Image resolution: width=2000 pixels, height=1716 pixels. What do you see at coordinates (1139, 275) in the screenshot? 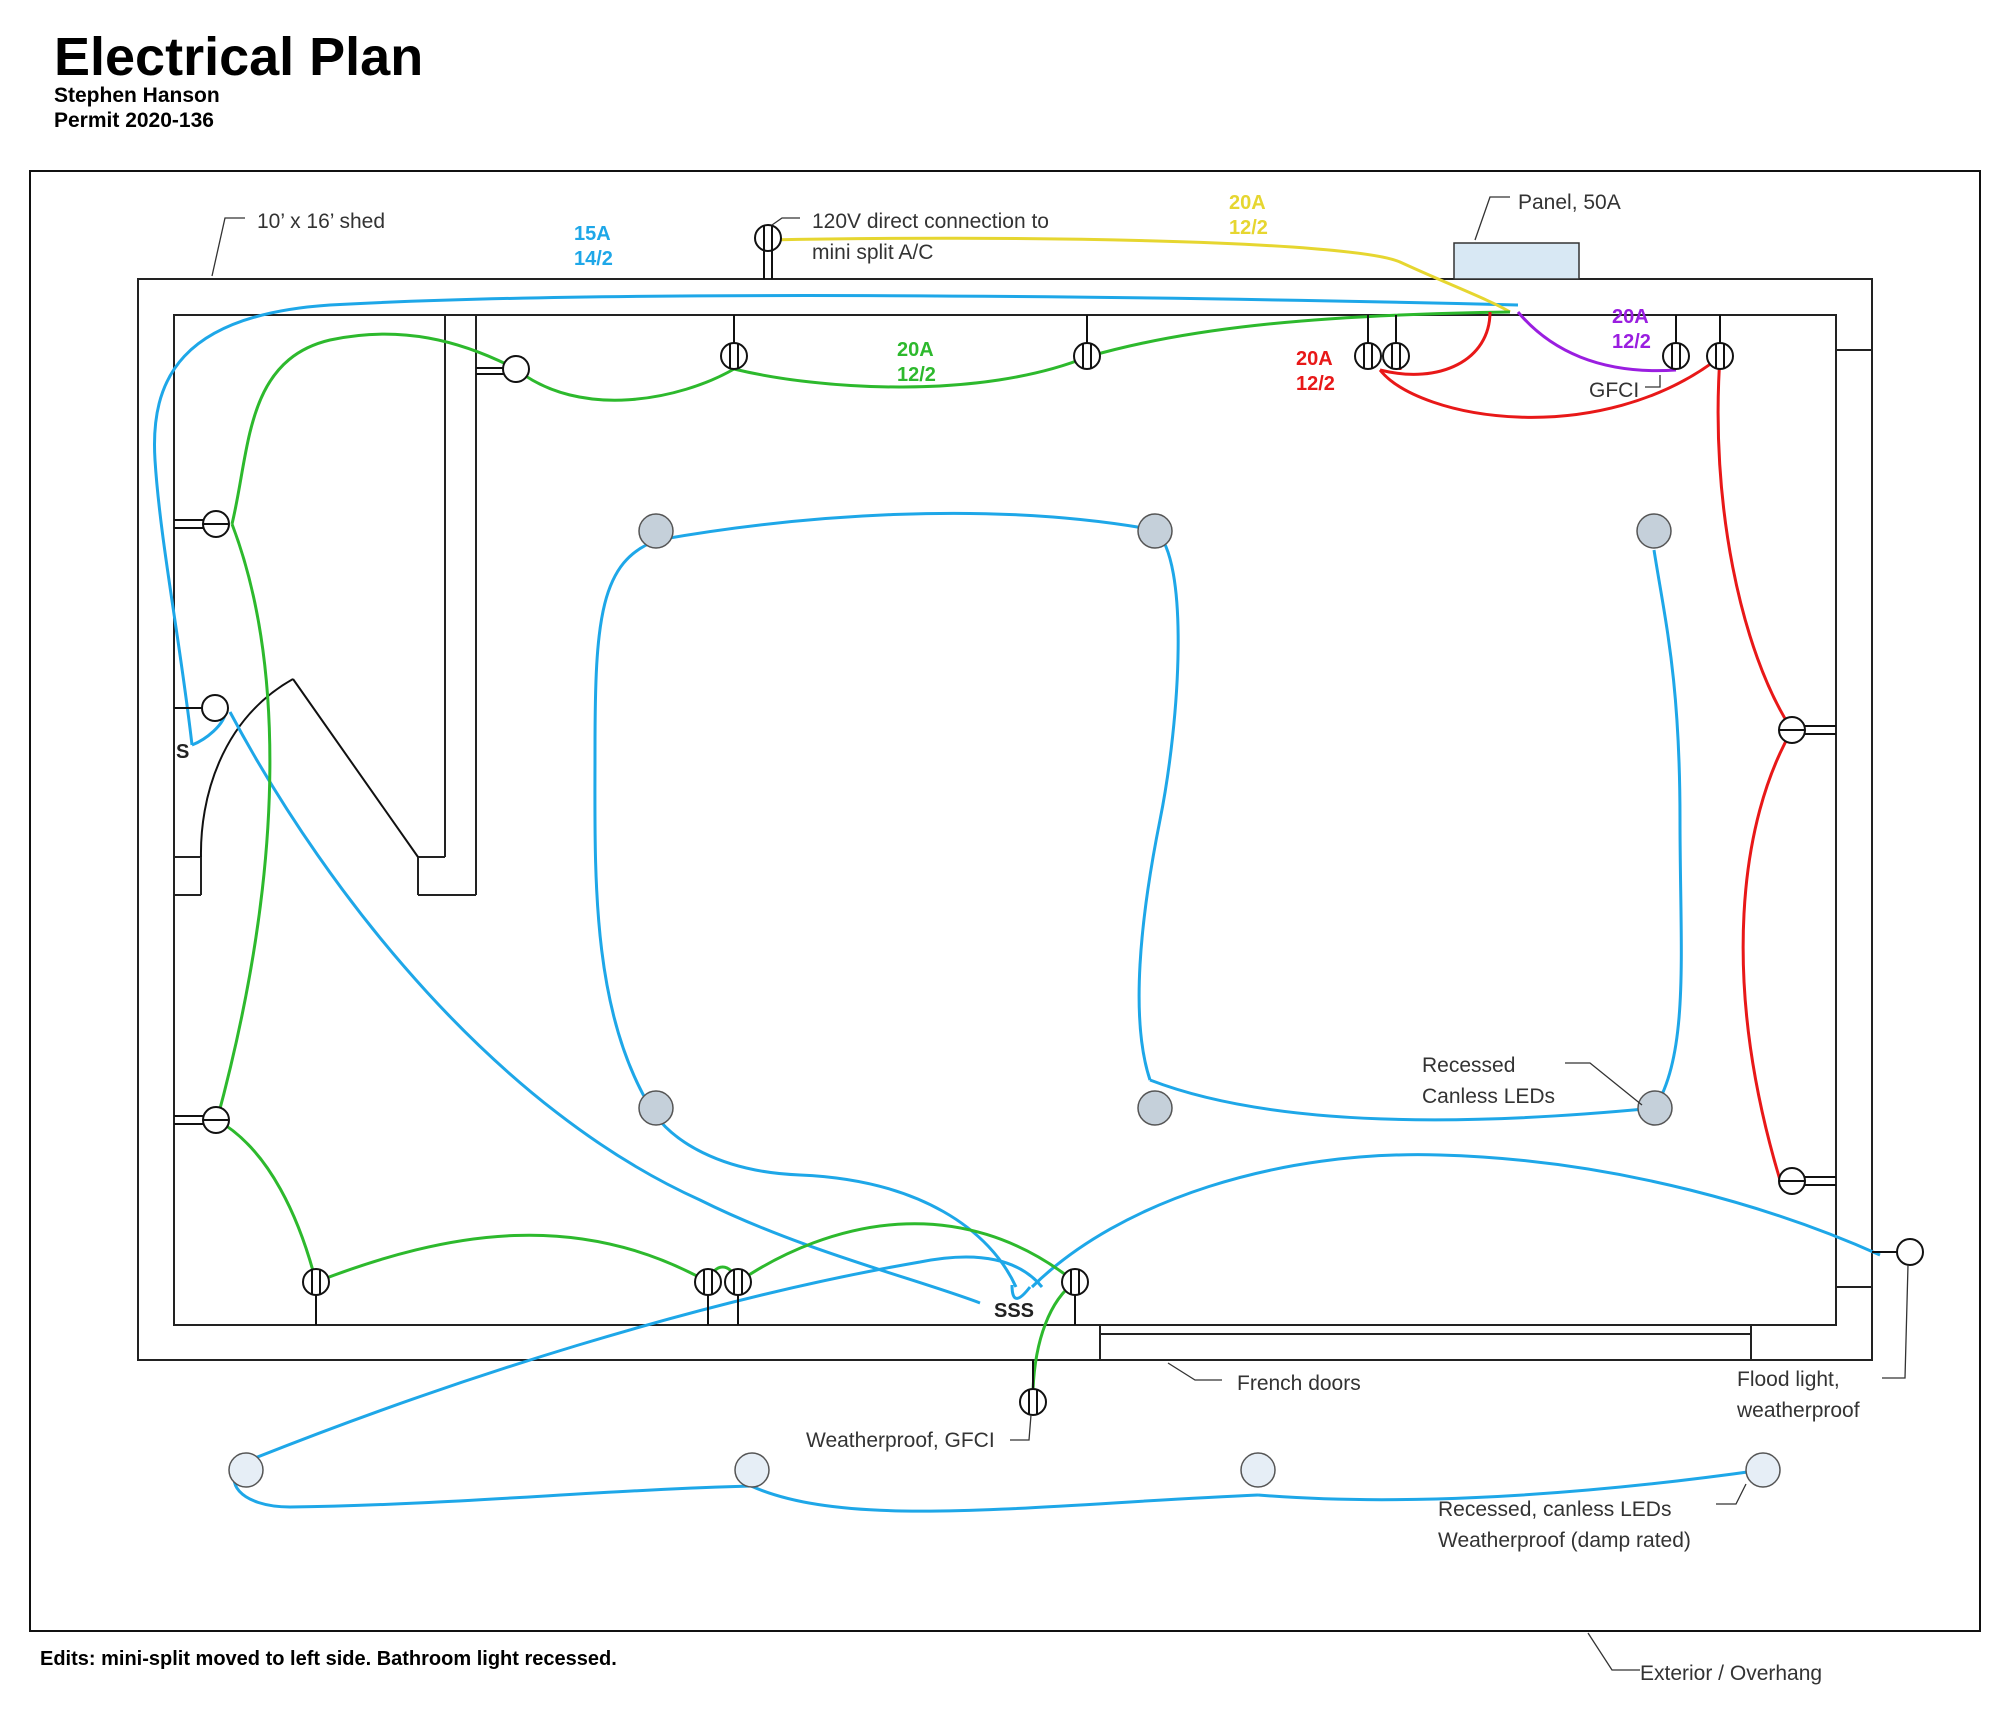
I see `yellow-circuit-wire` at bounding box center [1139, 275].